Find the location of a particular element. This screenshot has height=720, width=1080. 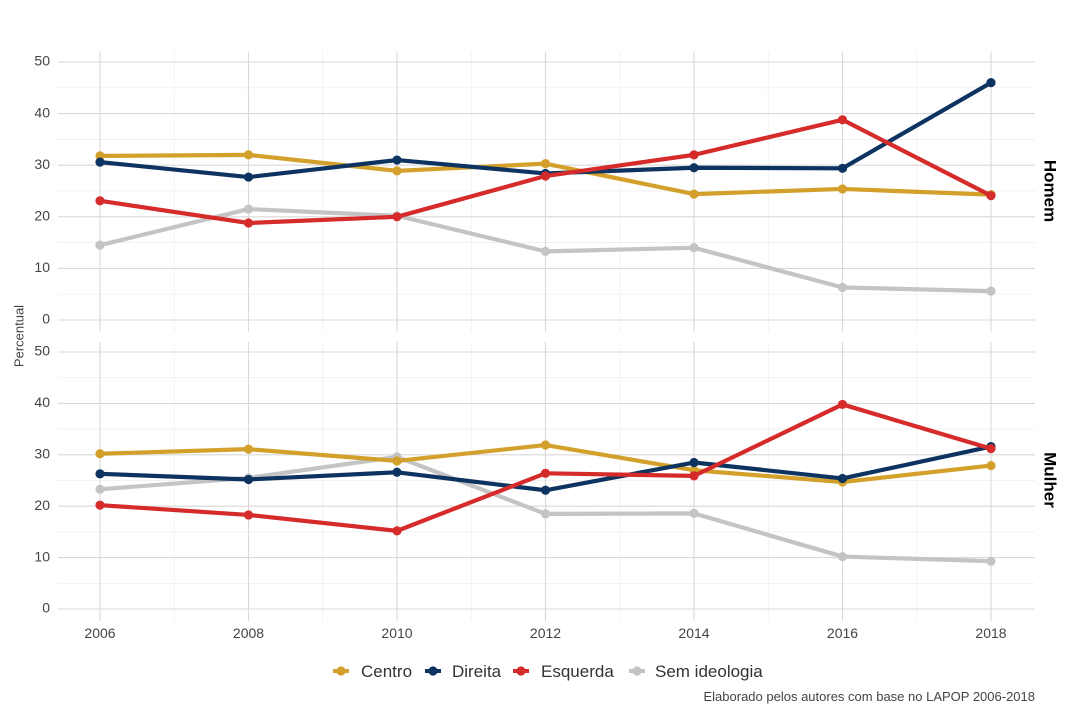

legend: Centro Direita Esquerda Sem ideologia is located at coordinates (548, 671).